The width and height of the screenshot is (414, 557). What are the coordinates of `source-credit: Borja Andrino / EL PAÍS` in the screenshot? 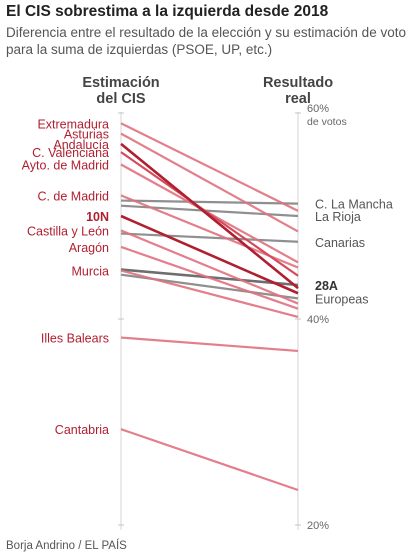 It's located at (66, 546).